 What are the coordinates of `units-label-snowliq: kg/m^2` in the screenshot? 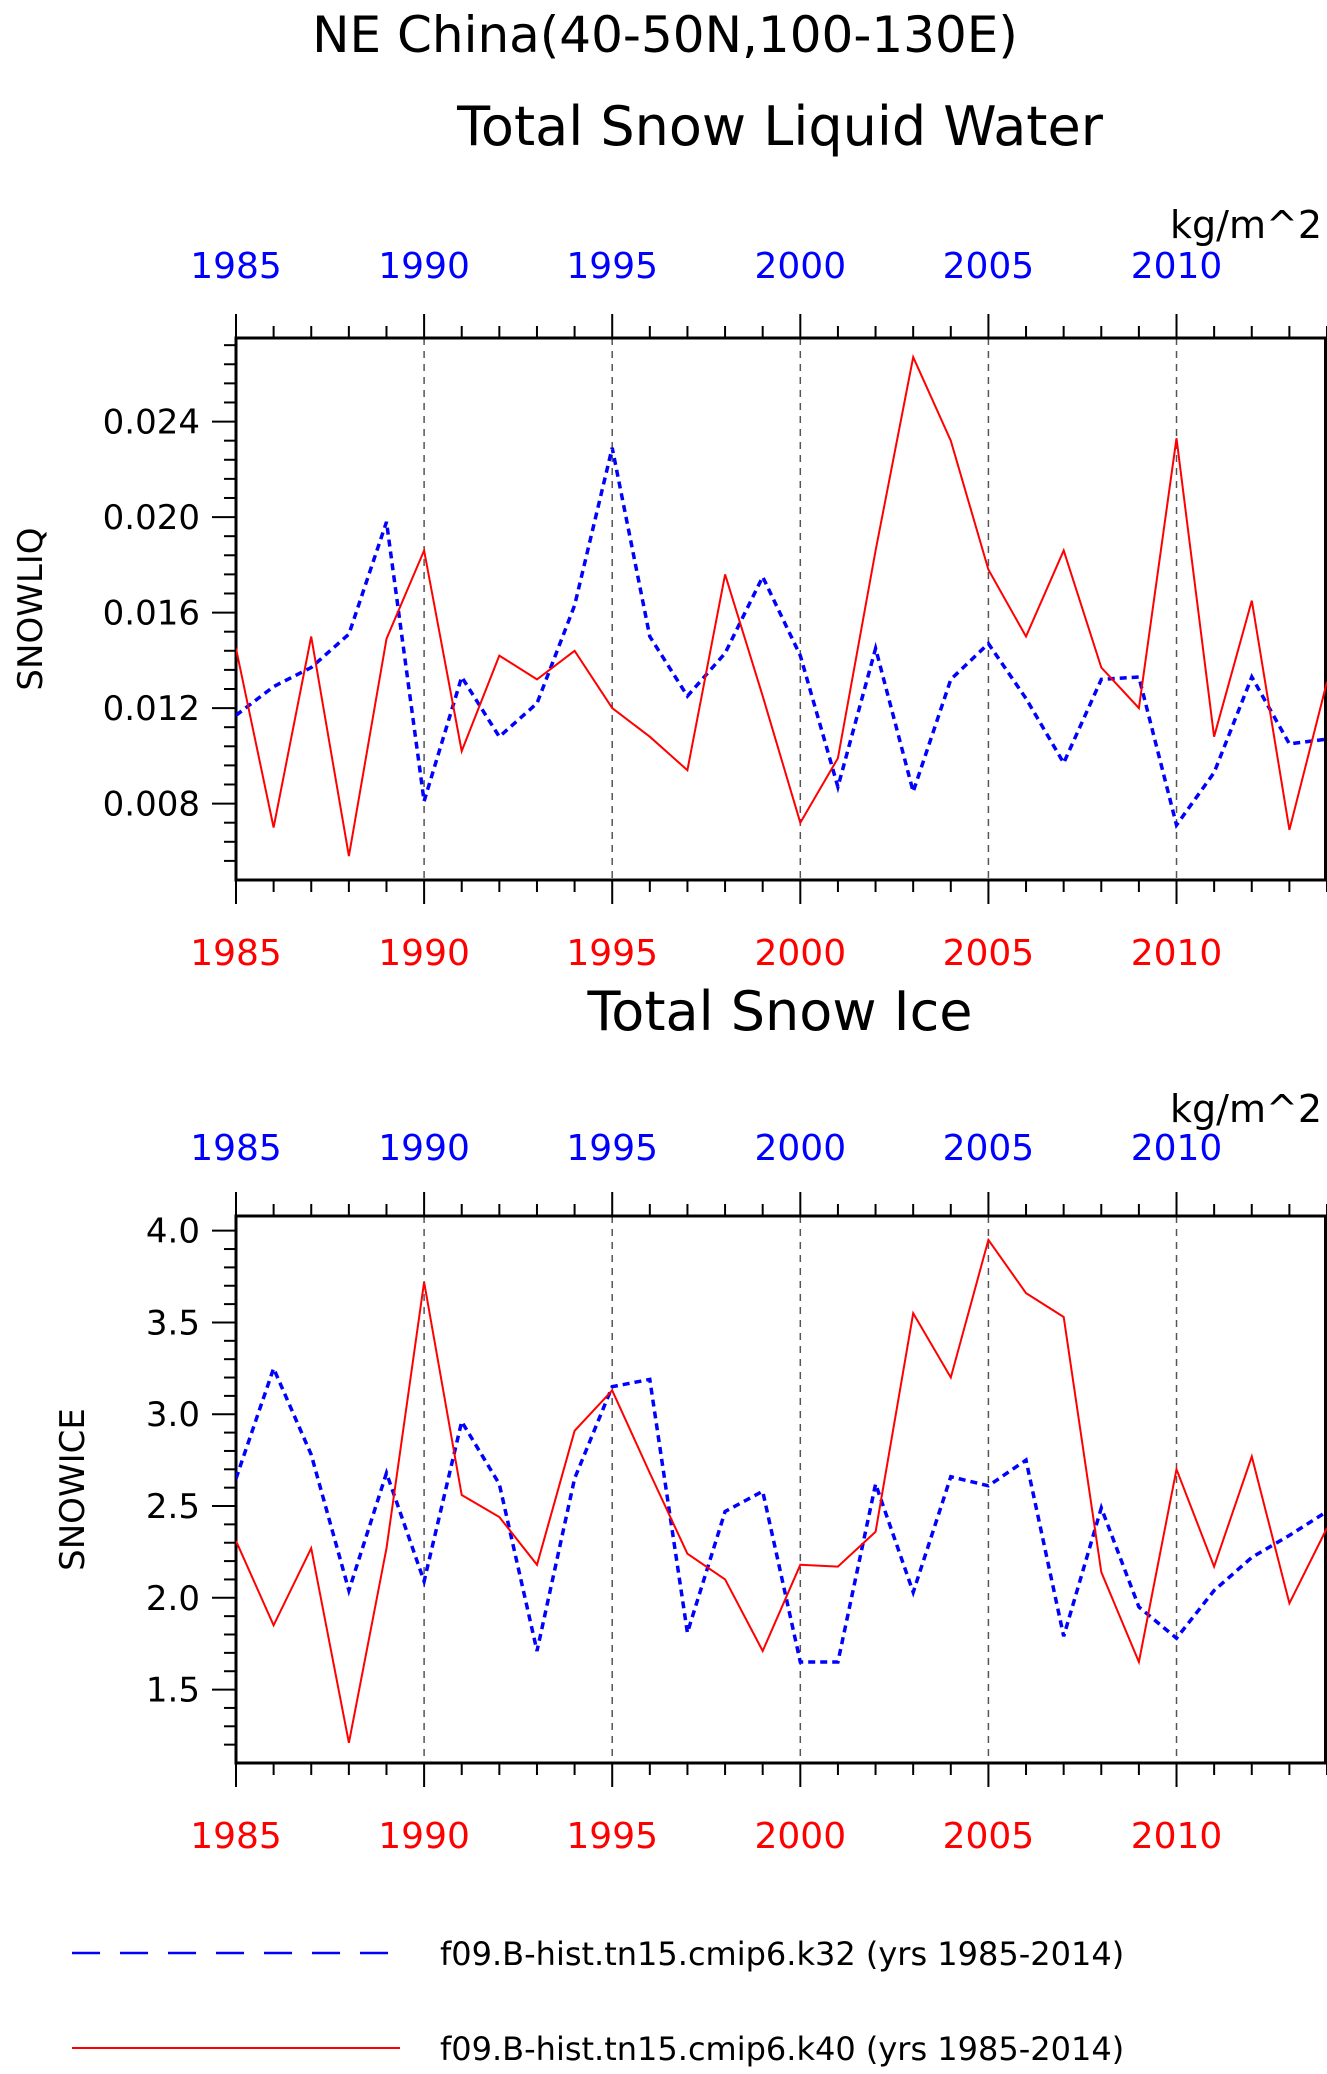 It's located at (1246, 225).